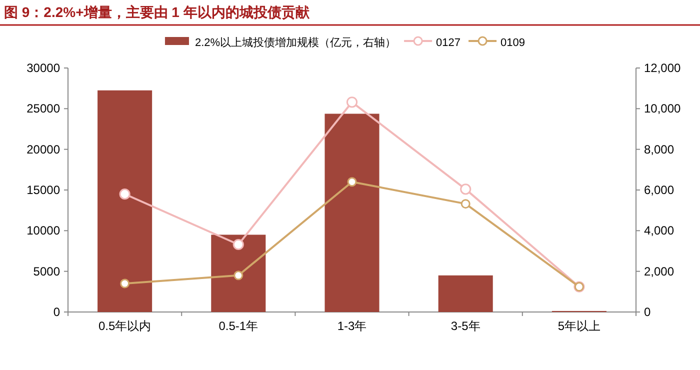  I want to click on y2-tick-label: 12,000, so click(663, 68).